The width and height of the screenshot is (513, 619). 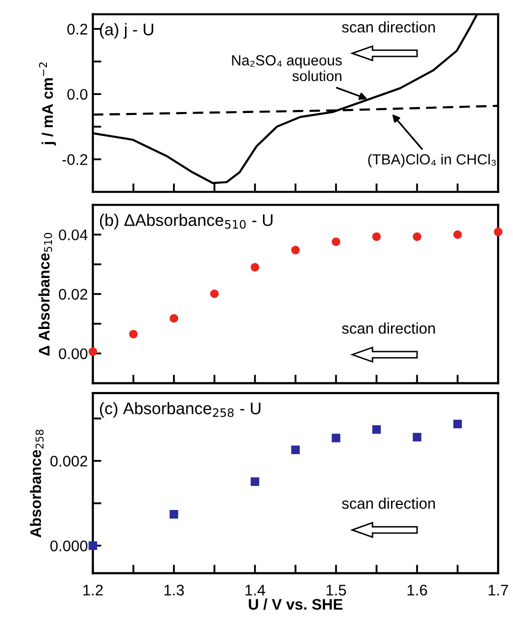 I want to click on x-tick-label: 1.2, so click(x=93, y=590).